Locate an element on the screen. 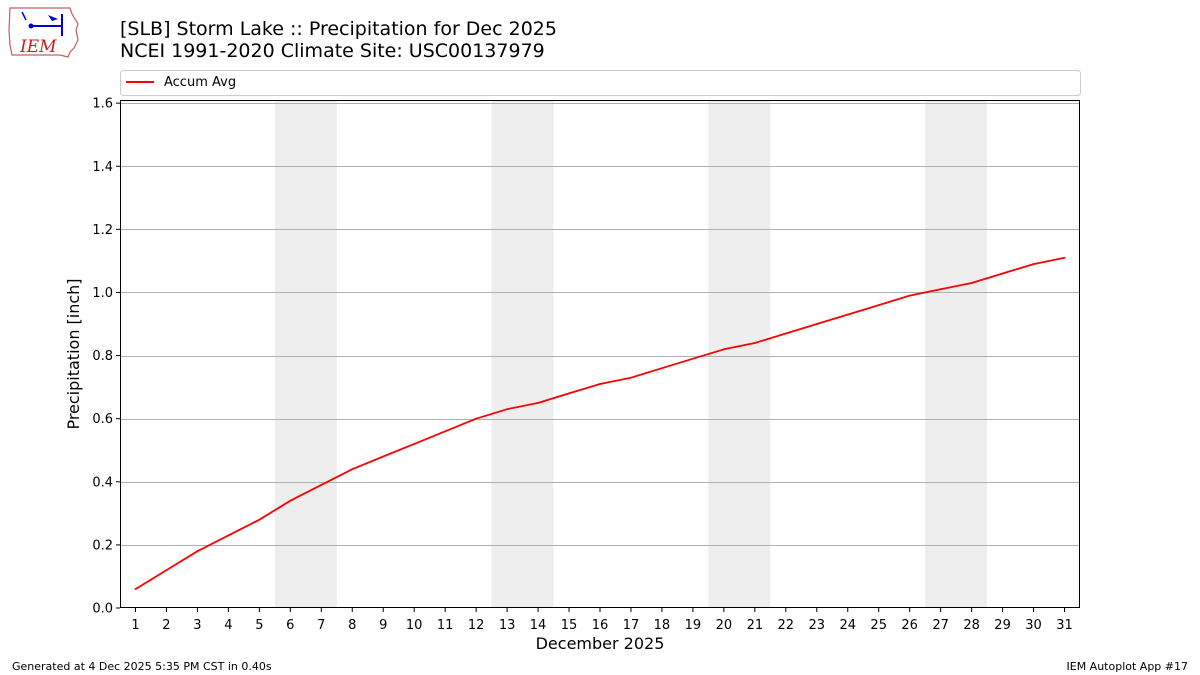  x-tick-label: 20 is located at coordinates (724, 625).